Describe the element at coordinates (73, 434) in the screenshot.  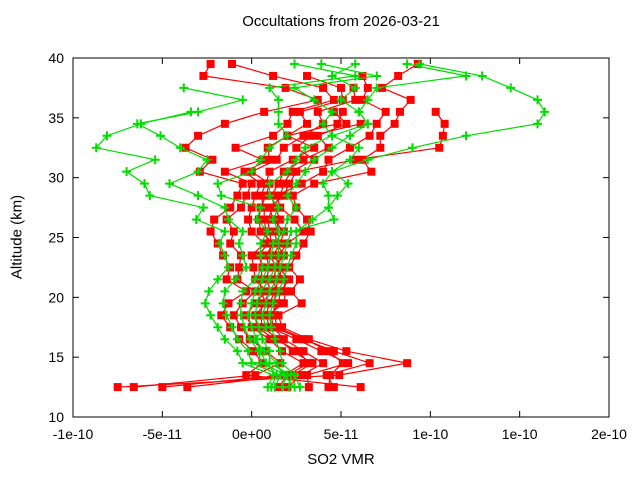
I see `x-tick-label: -1e-10` at that location.